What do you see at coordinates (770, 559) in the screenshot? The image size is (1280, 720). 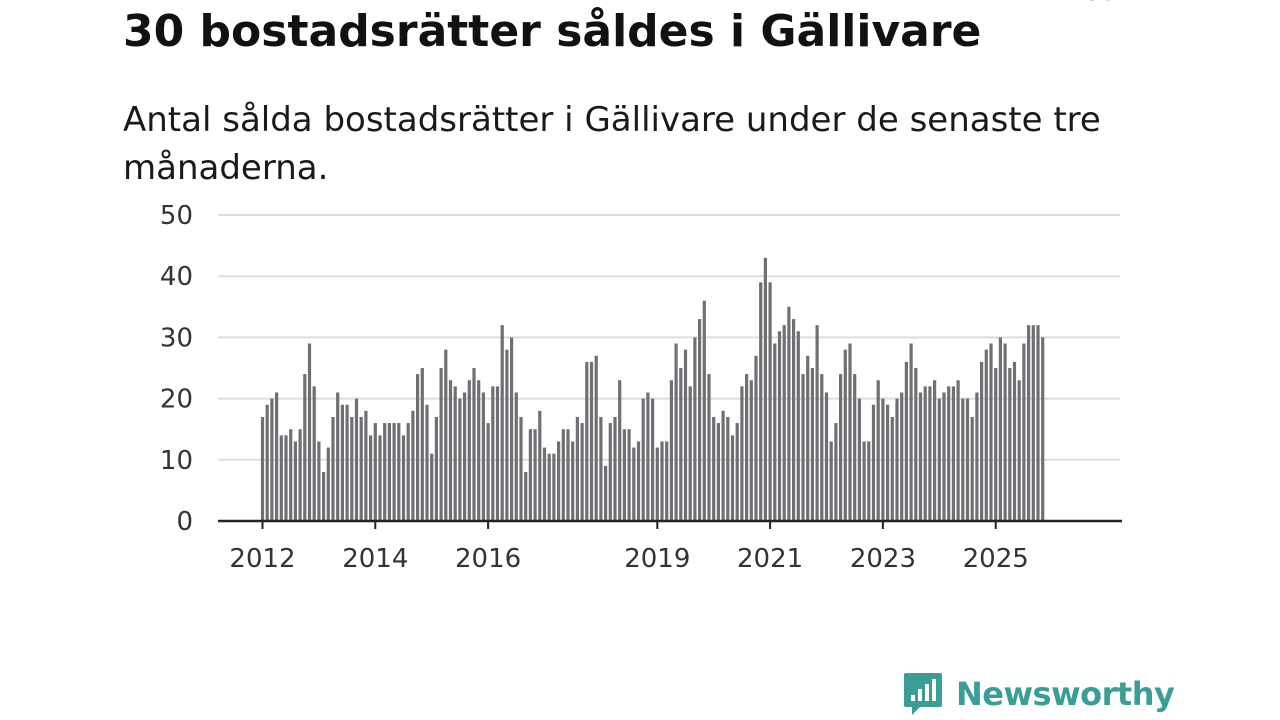 I see `x-tick-label: 2021` at bounding box center [770, 559].